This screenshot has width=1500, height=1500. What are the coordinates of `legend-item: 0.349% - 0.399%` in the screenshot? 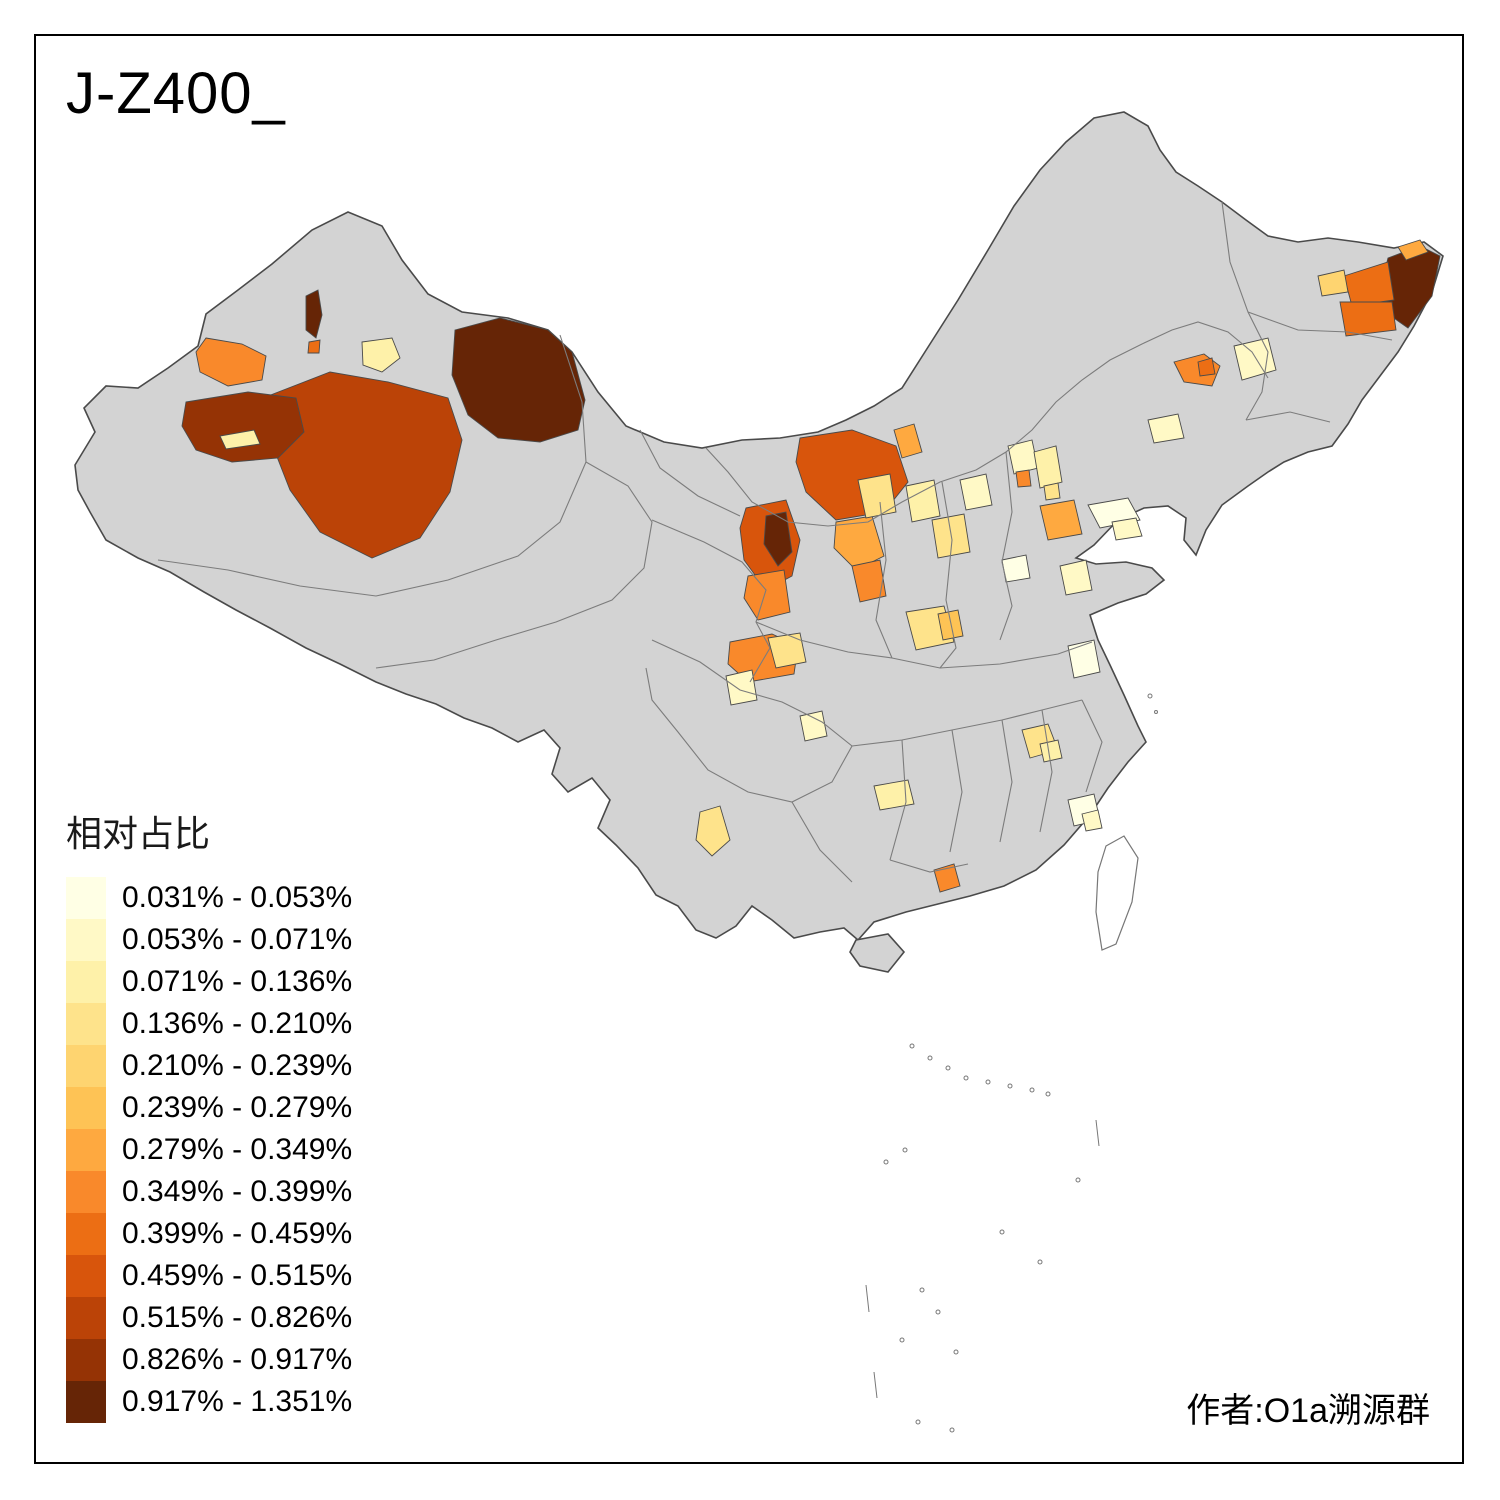 It's located at (209, 1192).